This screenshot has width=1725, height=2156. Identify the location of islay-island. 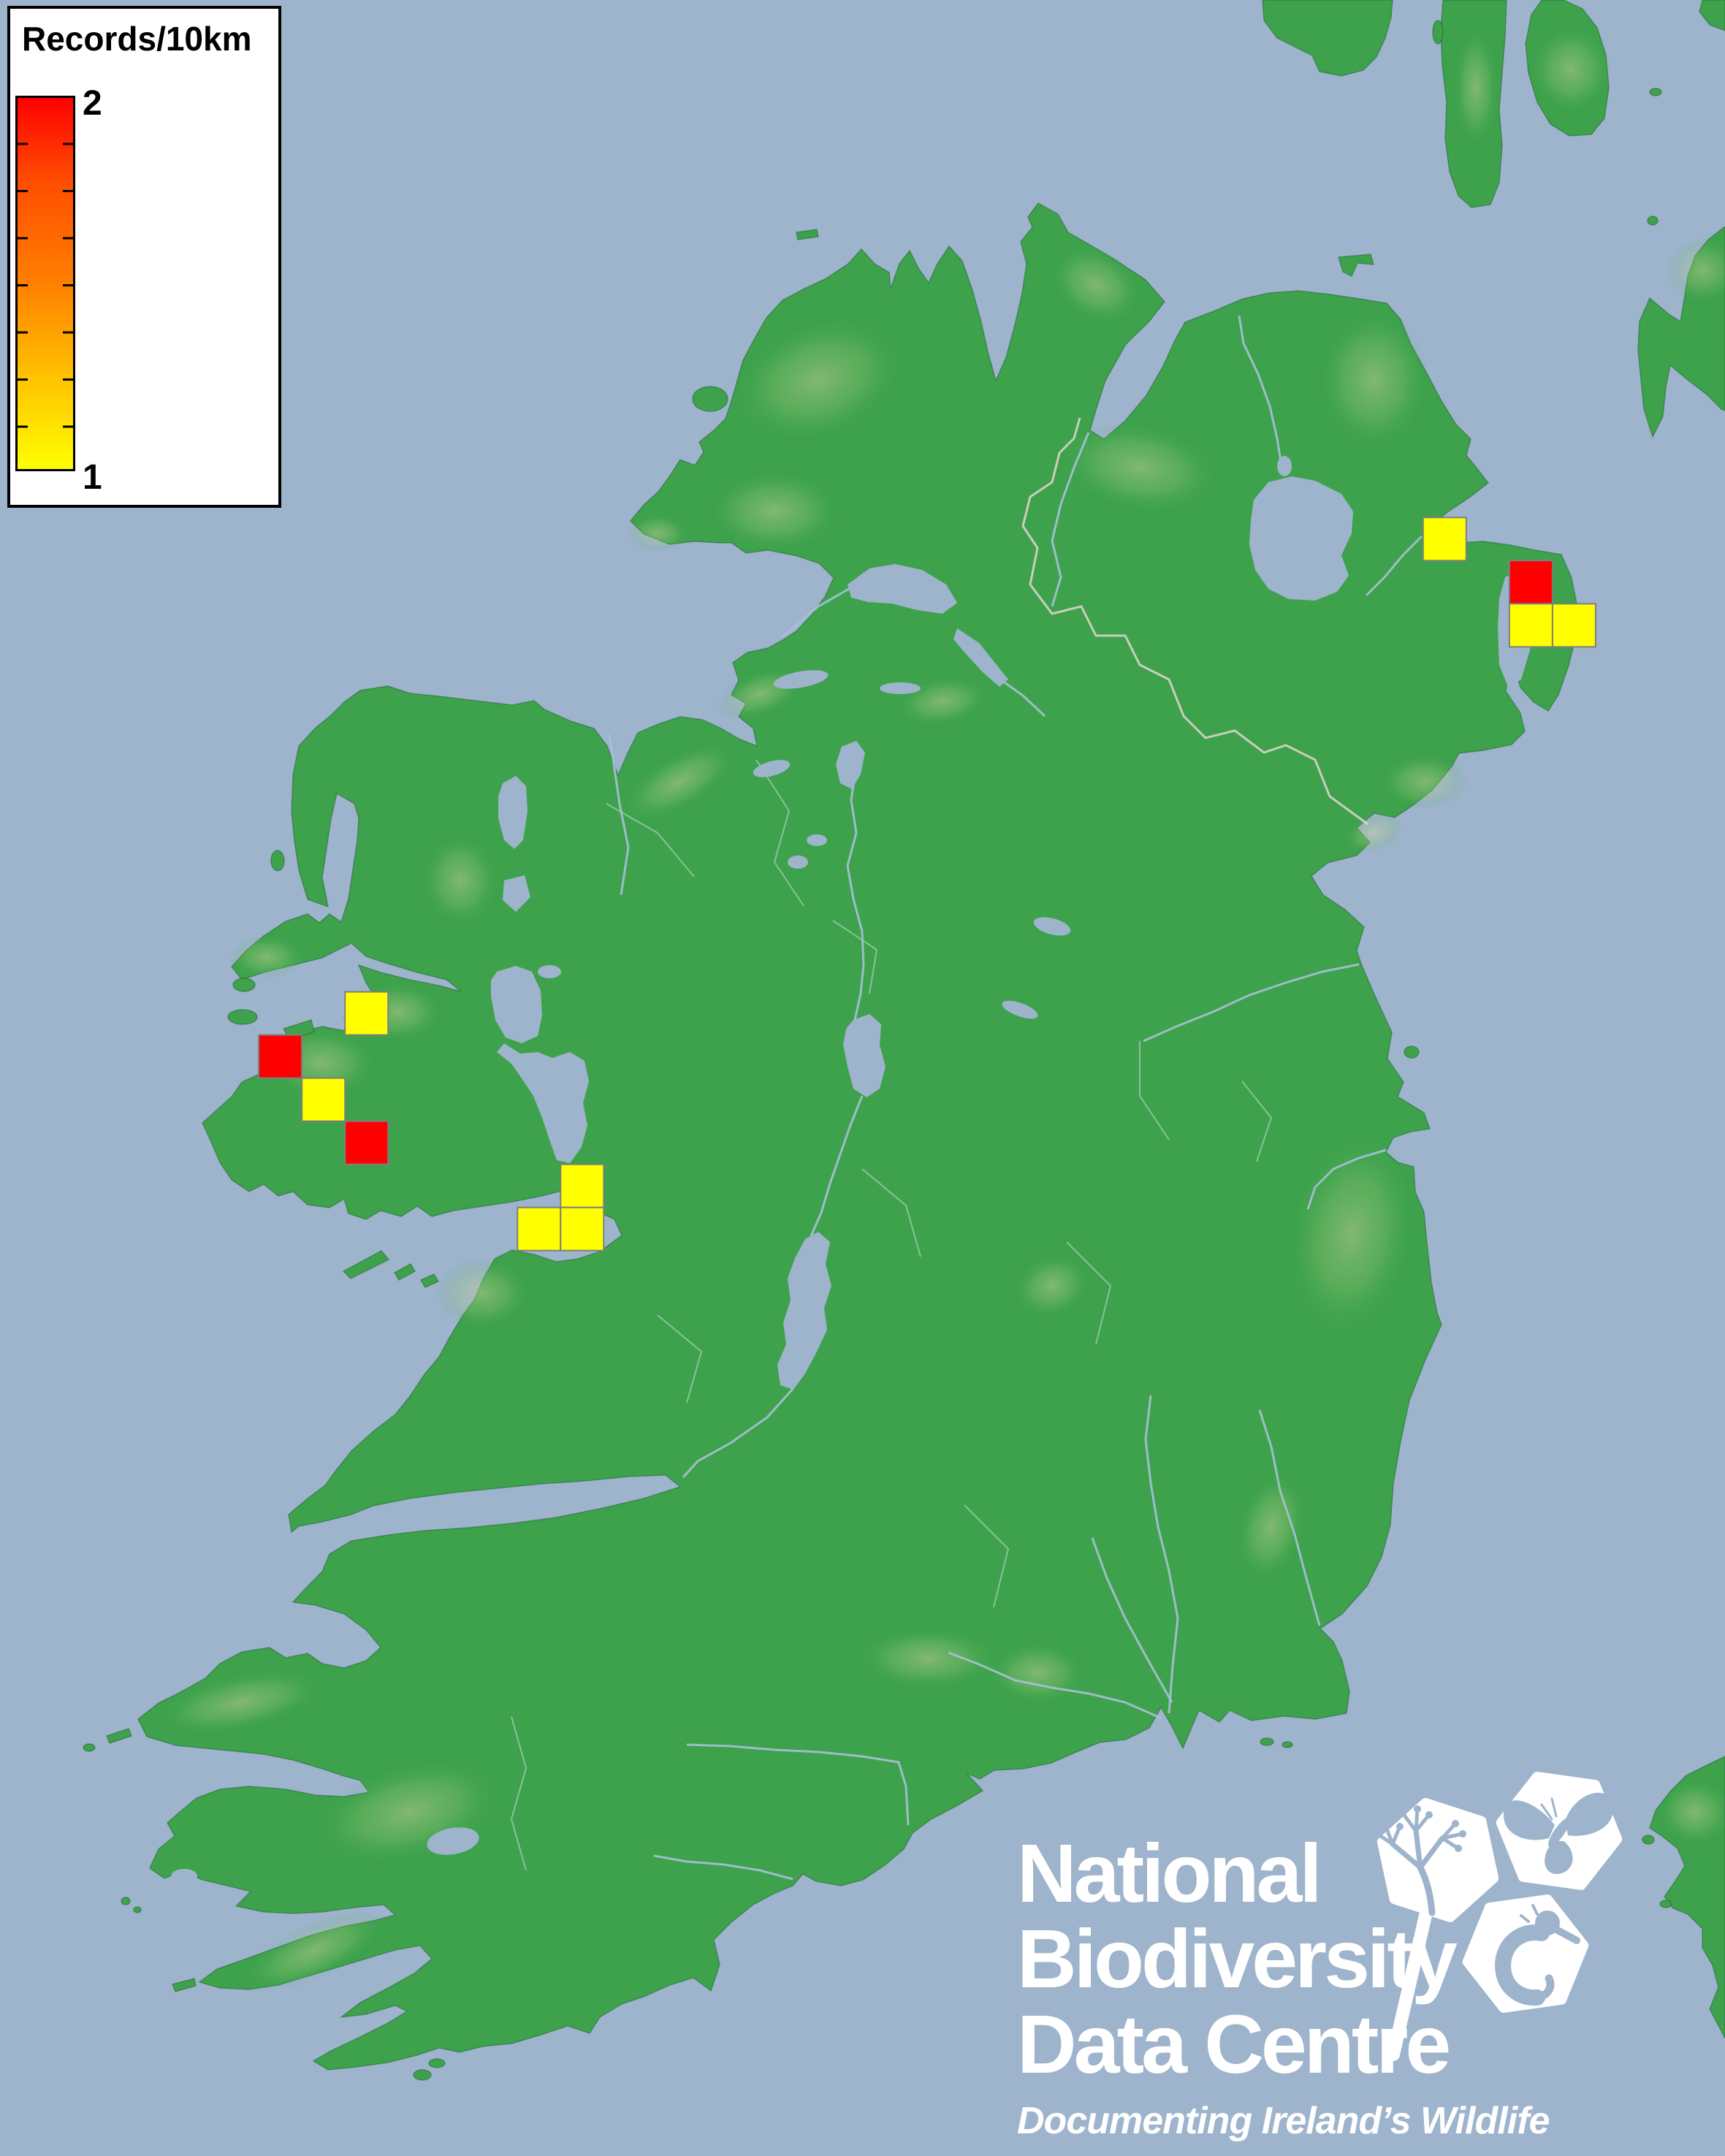
(1327, 38).